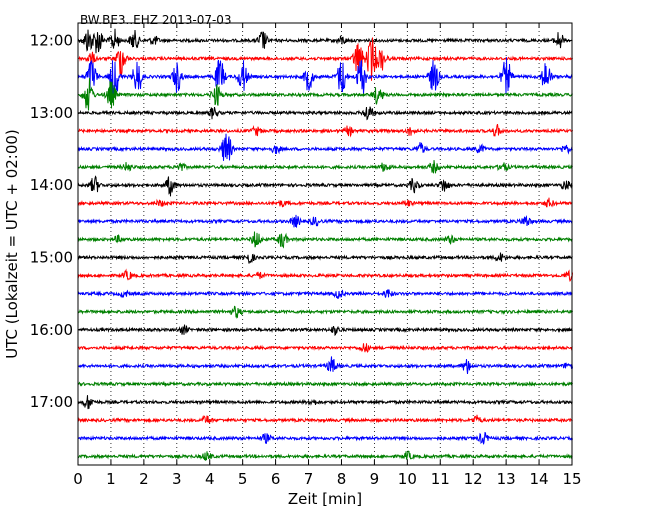 The image size is (650, 520). I want to click on chart-title: BW.BE3..EHZ 2013-07-03, so click(156, 20).